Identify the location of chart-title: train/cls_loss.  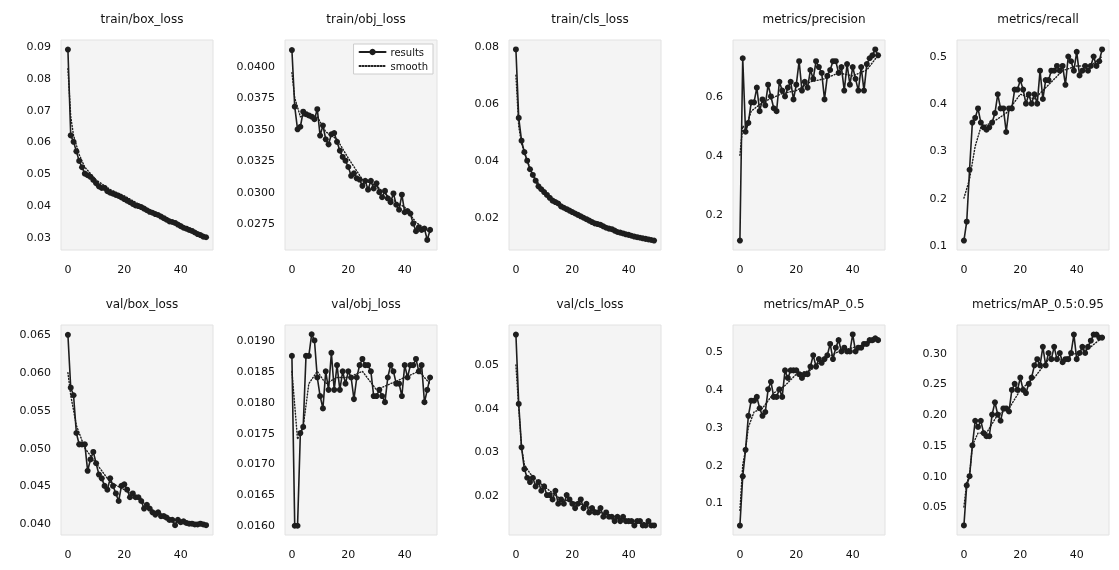
(590, 19).